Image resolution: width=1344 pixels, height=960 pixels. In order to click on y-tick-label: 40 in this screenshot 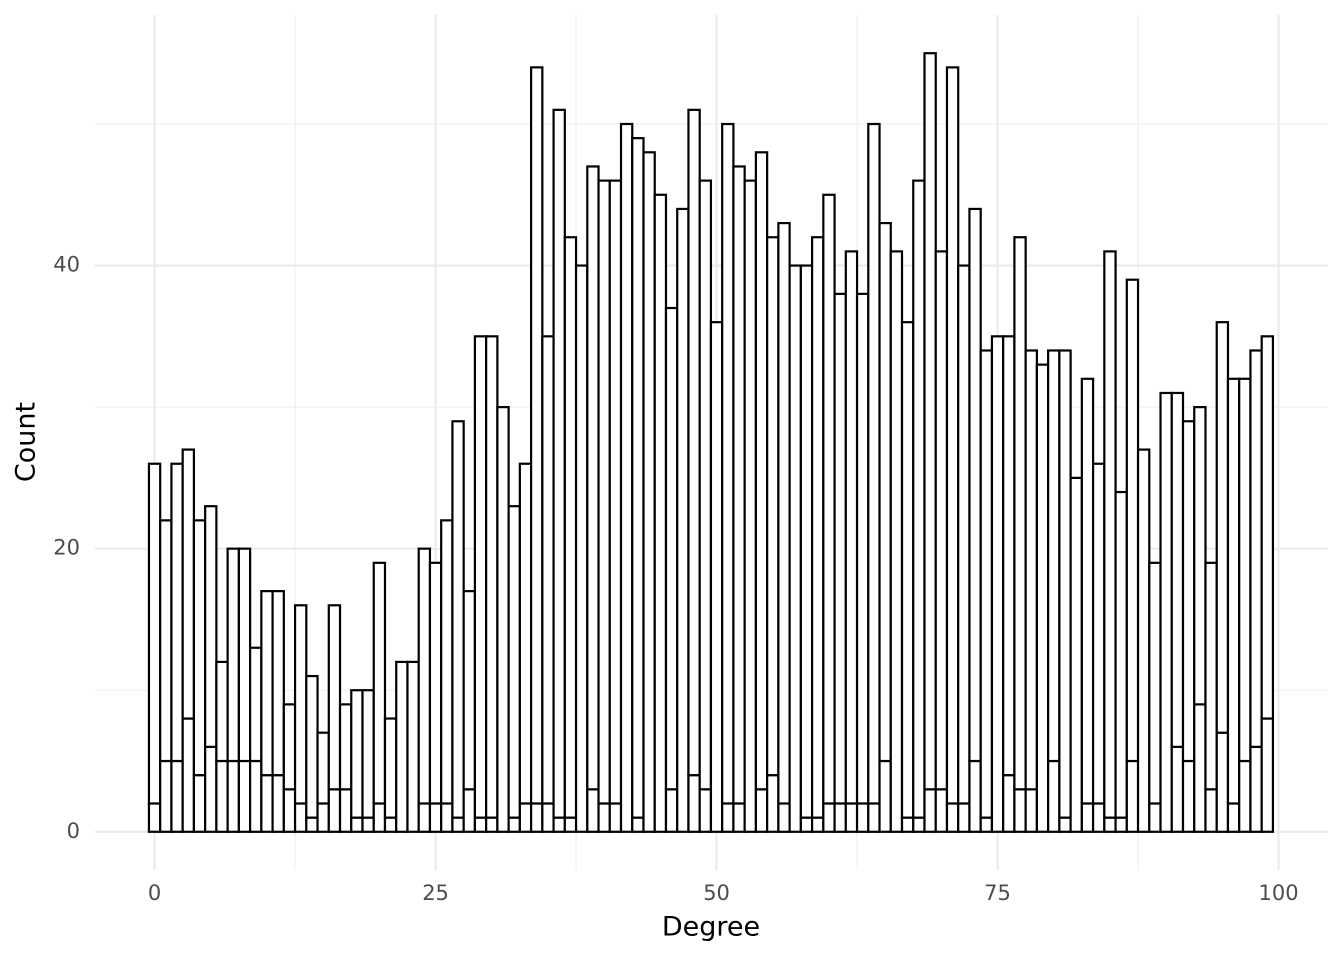, I will do `click(66, 265)`.